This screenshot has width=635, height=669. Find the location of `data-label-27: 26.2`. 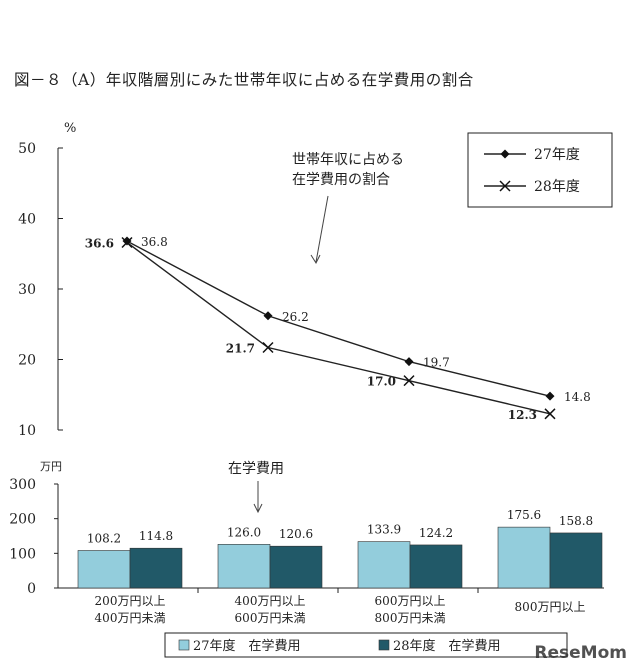

data-label-27: 26.2 is located at coordinates (295, 317).